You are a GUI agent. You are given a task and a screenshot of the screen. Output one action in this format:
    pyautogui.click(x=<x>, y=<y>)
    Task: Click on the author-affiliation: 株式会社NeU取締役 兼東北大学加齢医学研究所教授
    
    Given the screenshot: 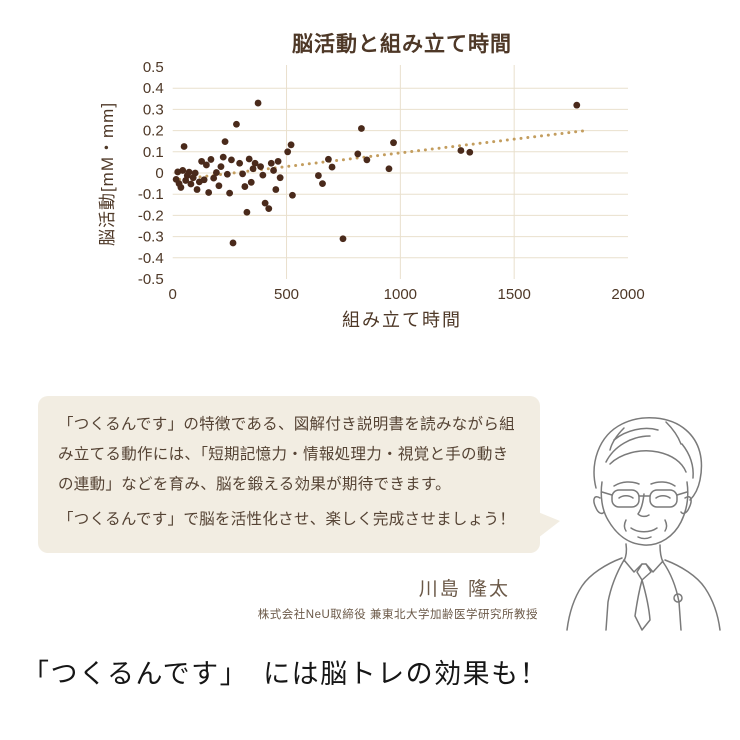 What is the action you would take?
    pyautogui.click(x=397, y=615)
    